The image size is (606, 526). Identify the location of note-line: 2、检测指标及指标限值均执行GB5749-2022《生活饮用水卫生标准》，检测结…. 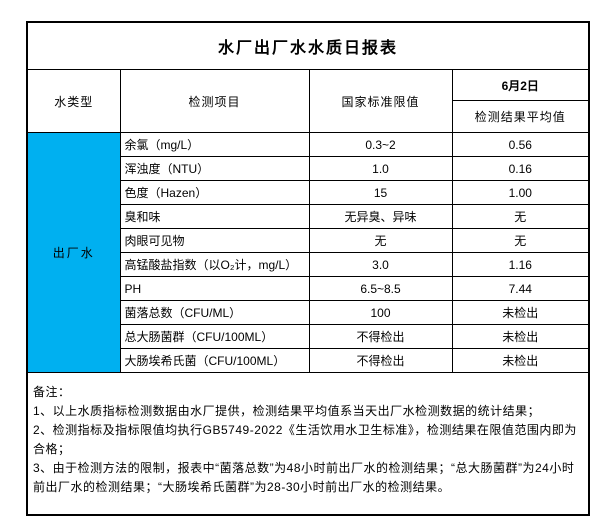
(305, 439).